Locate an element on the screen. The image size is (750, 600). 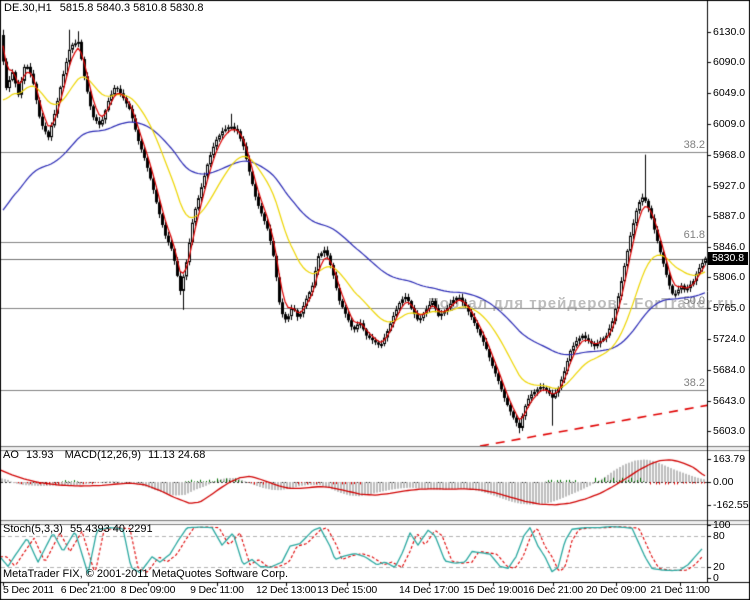
ao-value: 13.93 is located at coordinates (39, 455).